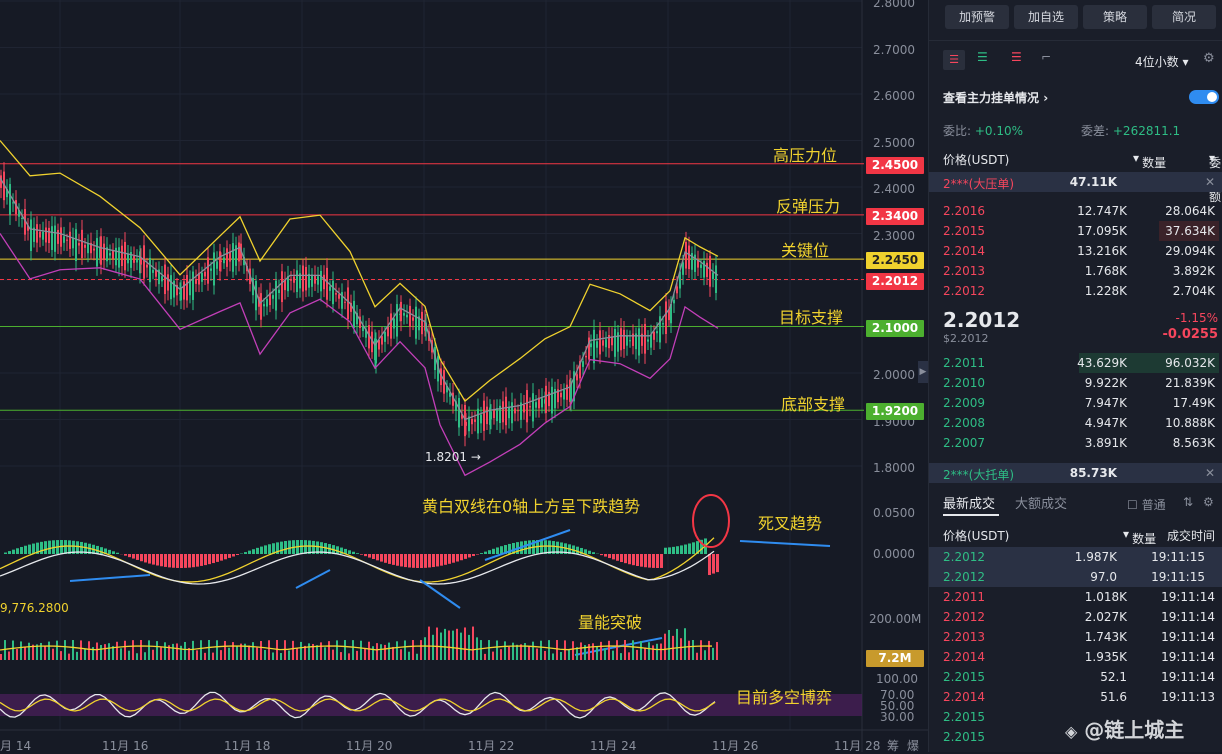 This screenshot has height=754, width=1222. I want to click on filter-icon: ⇅, so click(1188, 502).